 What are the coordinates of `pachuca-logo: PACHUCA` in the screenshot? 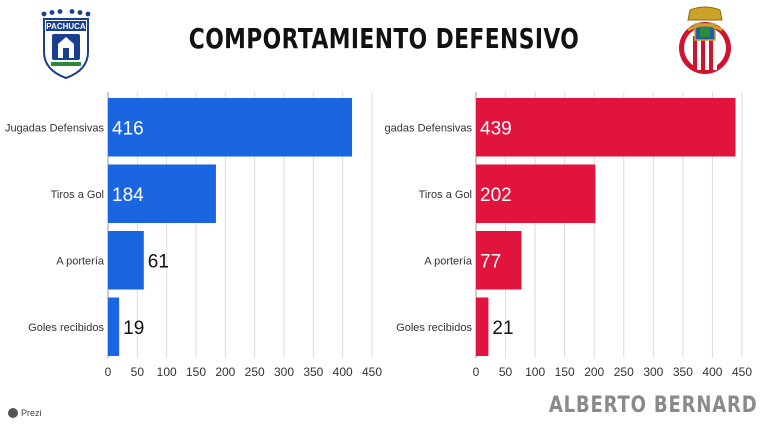 It's located at (66, 44).